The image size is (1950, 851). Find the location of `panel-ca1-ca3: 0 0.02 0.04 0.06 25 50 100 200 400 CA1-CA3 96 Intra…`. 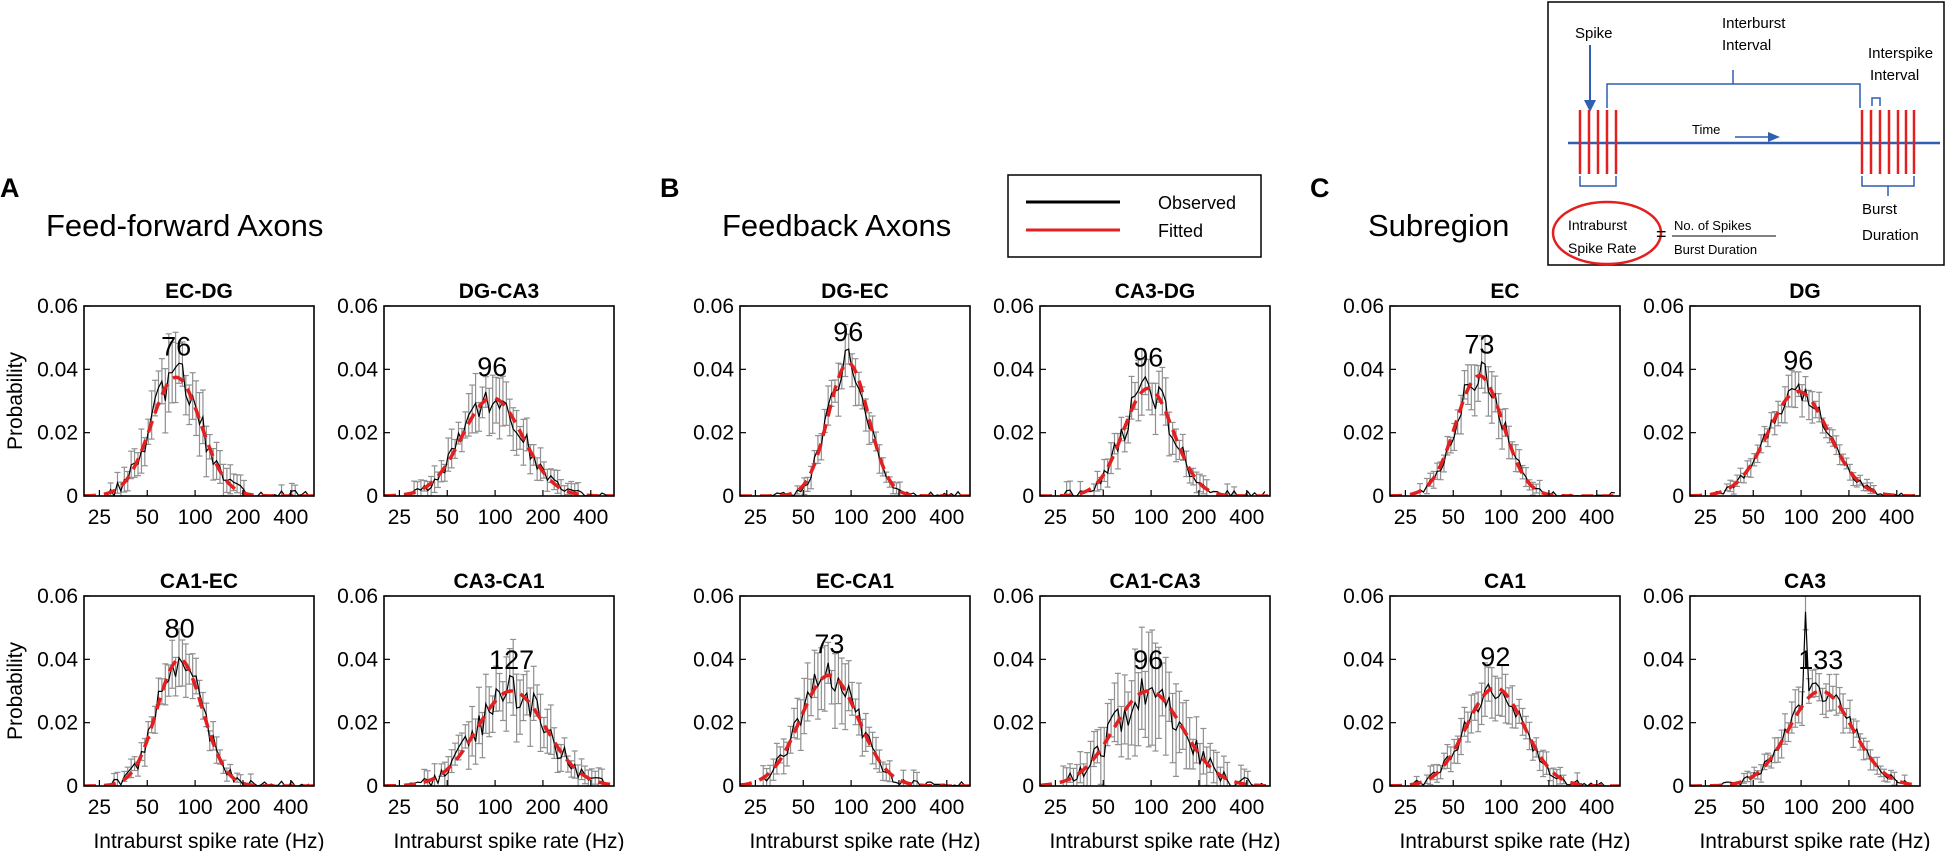

panel-ca1-ca3: 0 0.02 0.04 0.06 25 50 100 200 400 CA1-CA3 96 Intra… is located at coordinates (1136, 710).